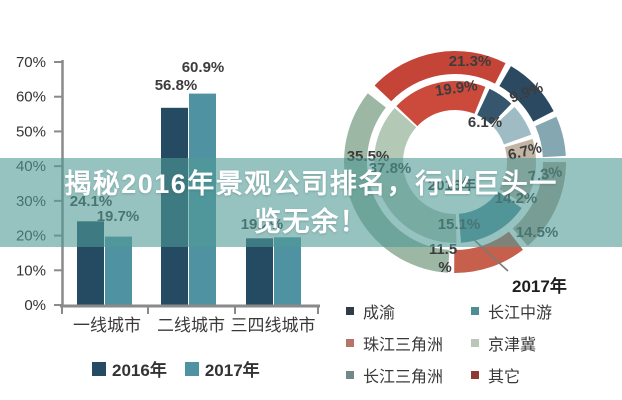 This screenshot has height=400, width=622. What do you see at coordinates (470, 61) in the screenshot?
I see `donut-value-label: 21.3%` at bounding box center [470, 61].